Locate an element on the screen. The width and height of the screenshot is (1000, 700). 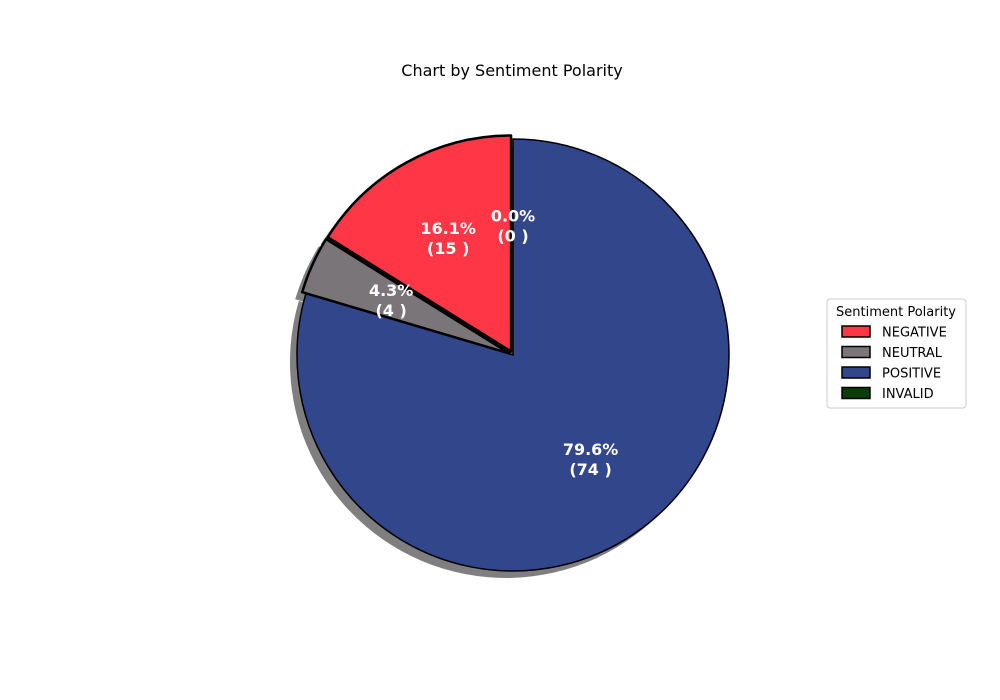
legend-swatch-neutral is located at coordinates (856, 352).